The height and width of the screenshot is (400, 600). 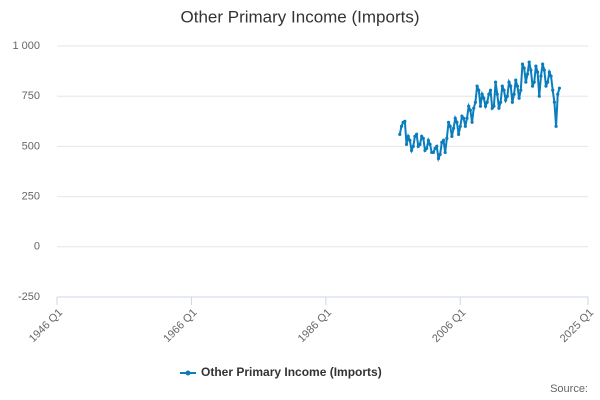 I want to click on x-tick-label: 2025 Q1, so click(x=577, y=326).